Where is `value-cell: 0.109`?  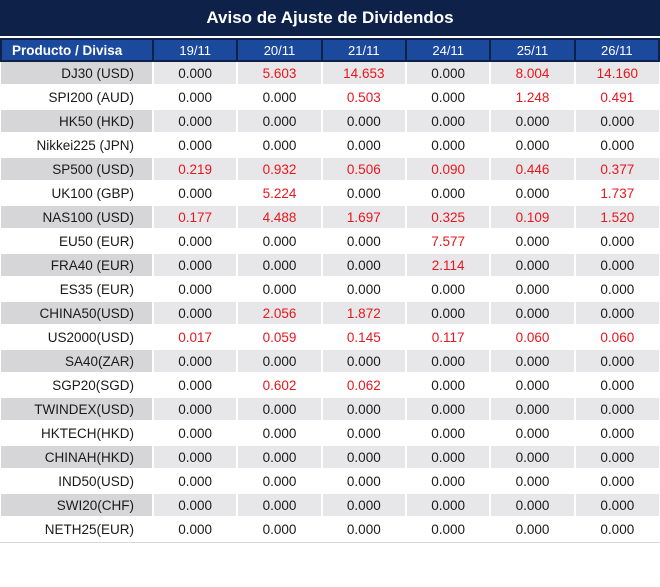
value-cell: 0.109 is located at coordinates (532, 217).